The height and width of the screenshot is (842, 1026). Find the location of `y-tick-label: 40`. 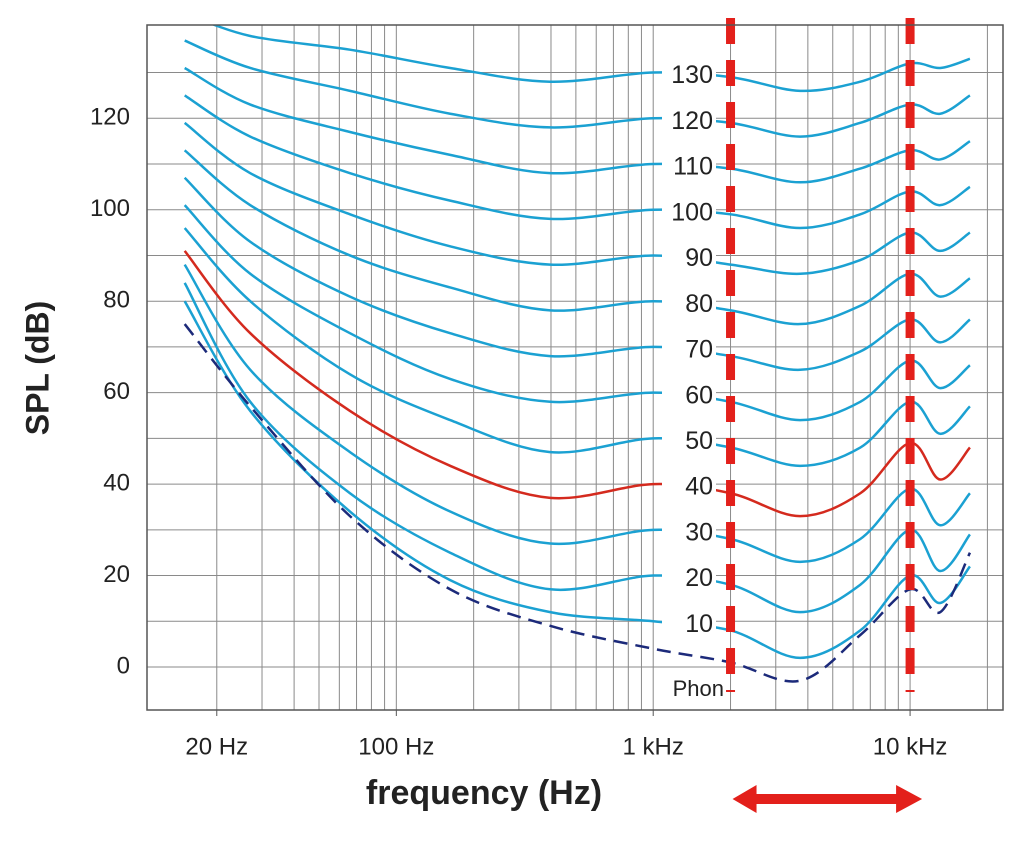

y-tick-label: 40 is located at coordinates (116, 482).